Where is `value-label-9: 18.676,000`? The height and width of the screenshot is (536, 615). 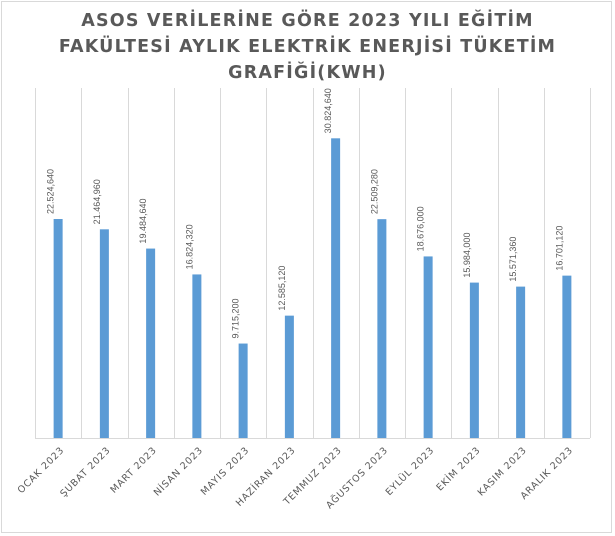 value-label-9: 18.676,000 is located at coordinates (421, 228).